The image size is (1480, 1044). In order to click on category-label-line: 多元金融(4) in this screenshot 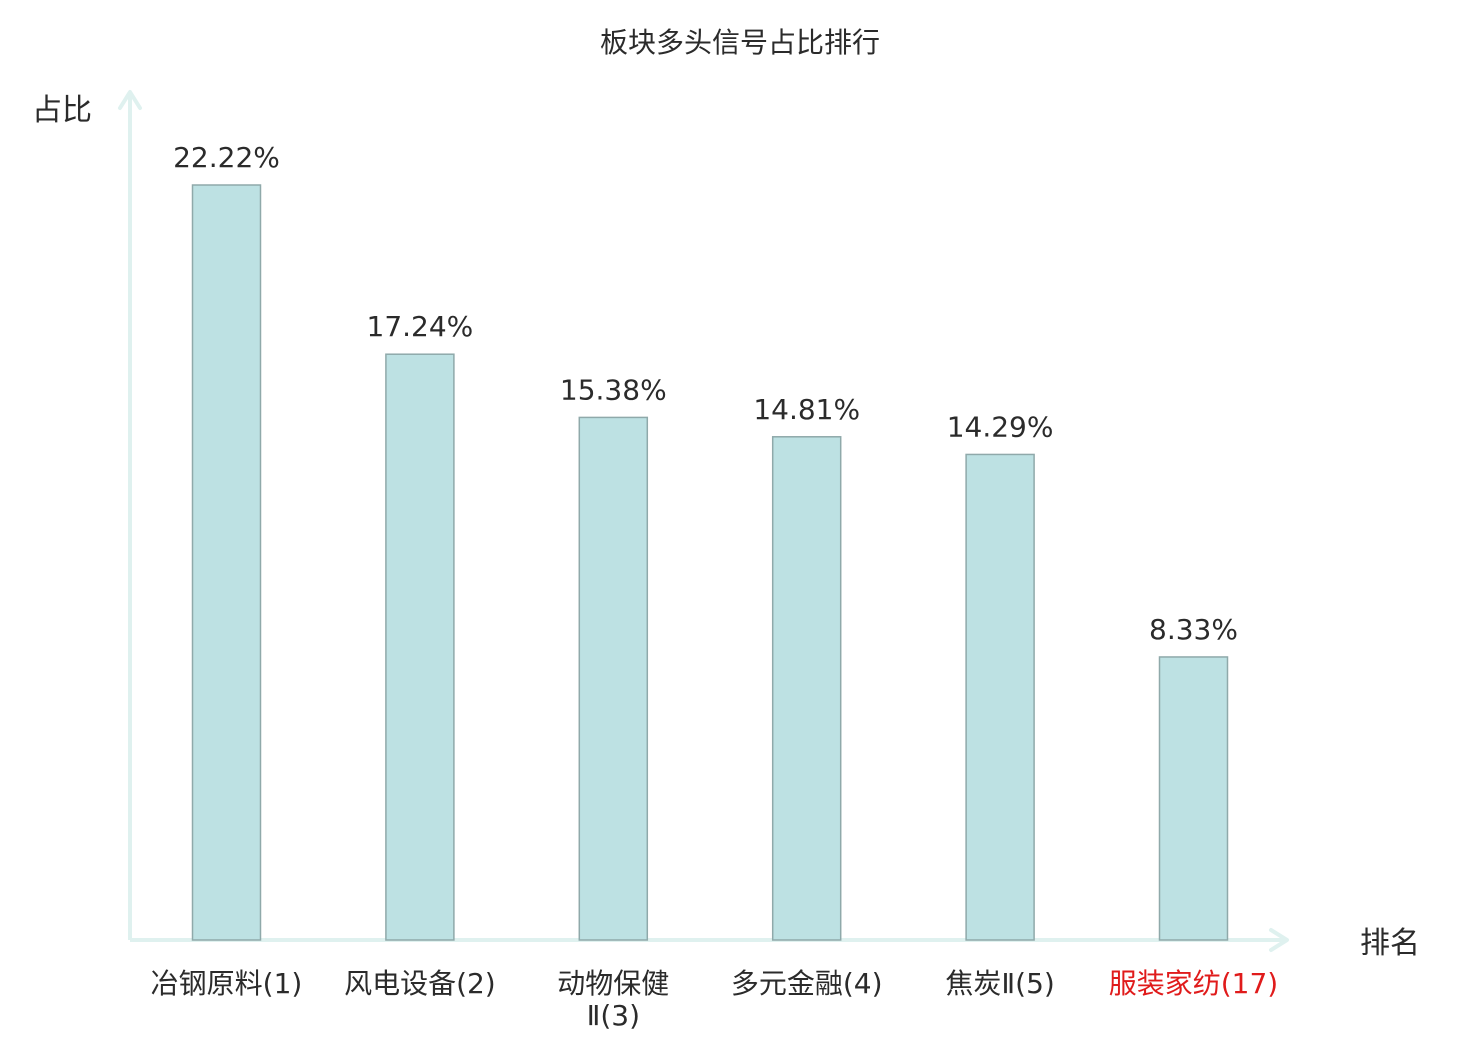, I will do `click(807, 983)`.